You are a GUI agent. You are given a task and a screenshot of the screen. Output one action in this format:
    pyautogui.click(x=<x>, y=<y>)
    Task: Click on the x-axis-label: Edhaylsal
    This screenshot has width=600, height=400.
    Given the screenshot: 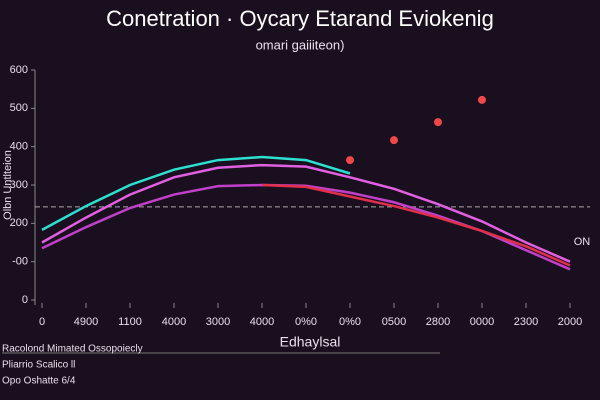 What is the action you would take?
    pyautogui.click(x=310, y=342)
    